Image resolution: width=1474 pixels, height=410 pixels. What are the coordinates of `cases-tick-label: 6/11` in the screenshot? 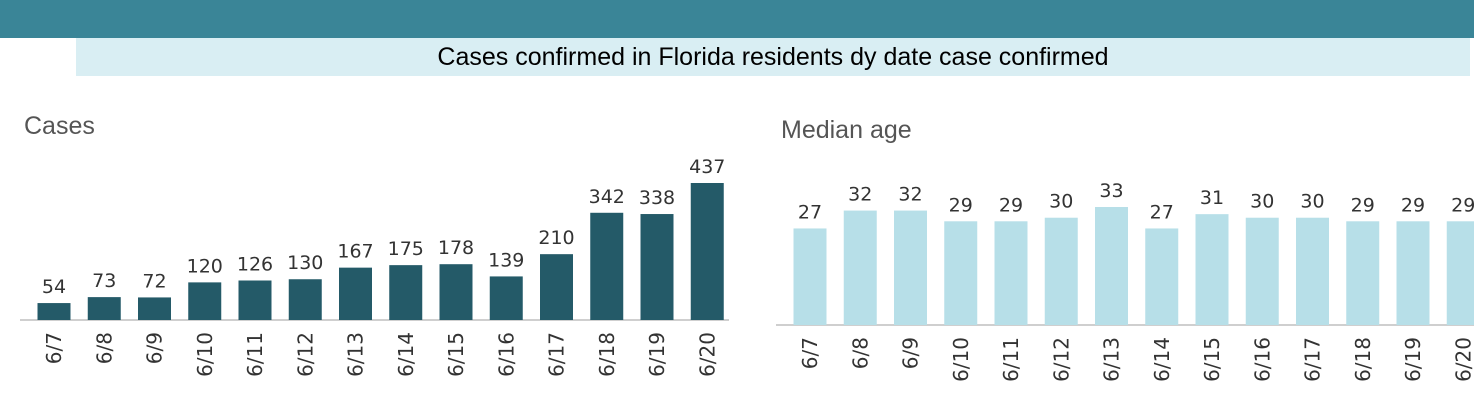 It's located at (255, 354).